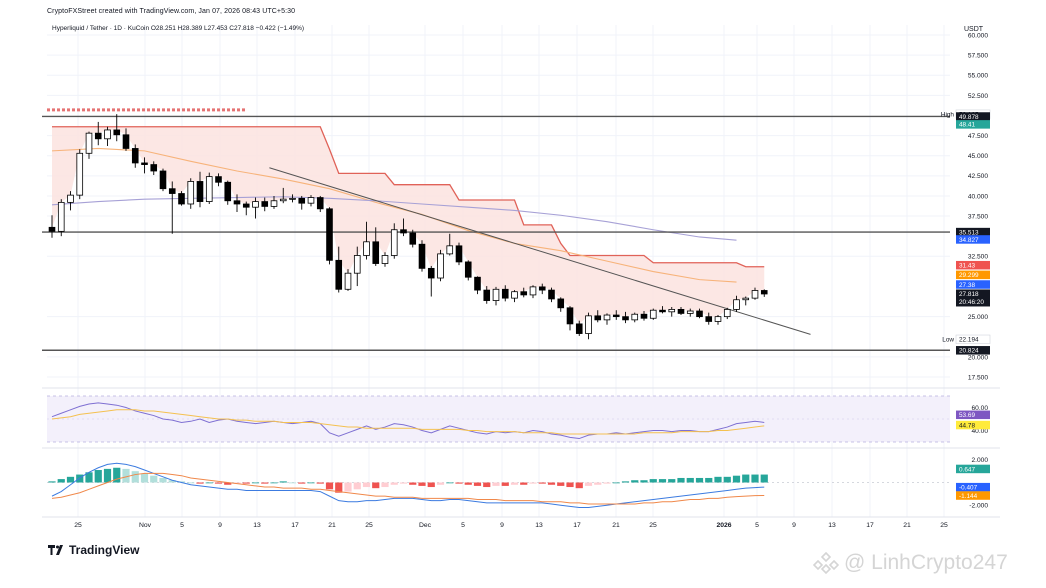 The image size is (1046, 588). What do you see at coordinates (968, 496) in the screenshot?
I see `macd-axis-badge-value: -1.144` at bounding box center [968, 496].